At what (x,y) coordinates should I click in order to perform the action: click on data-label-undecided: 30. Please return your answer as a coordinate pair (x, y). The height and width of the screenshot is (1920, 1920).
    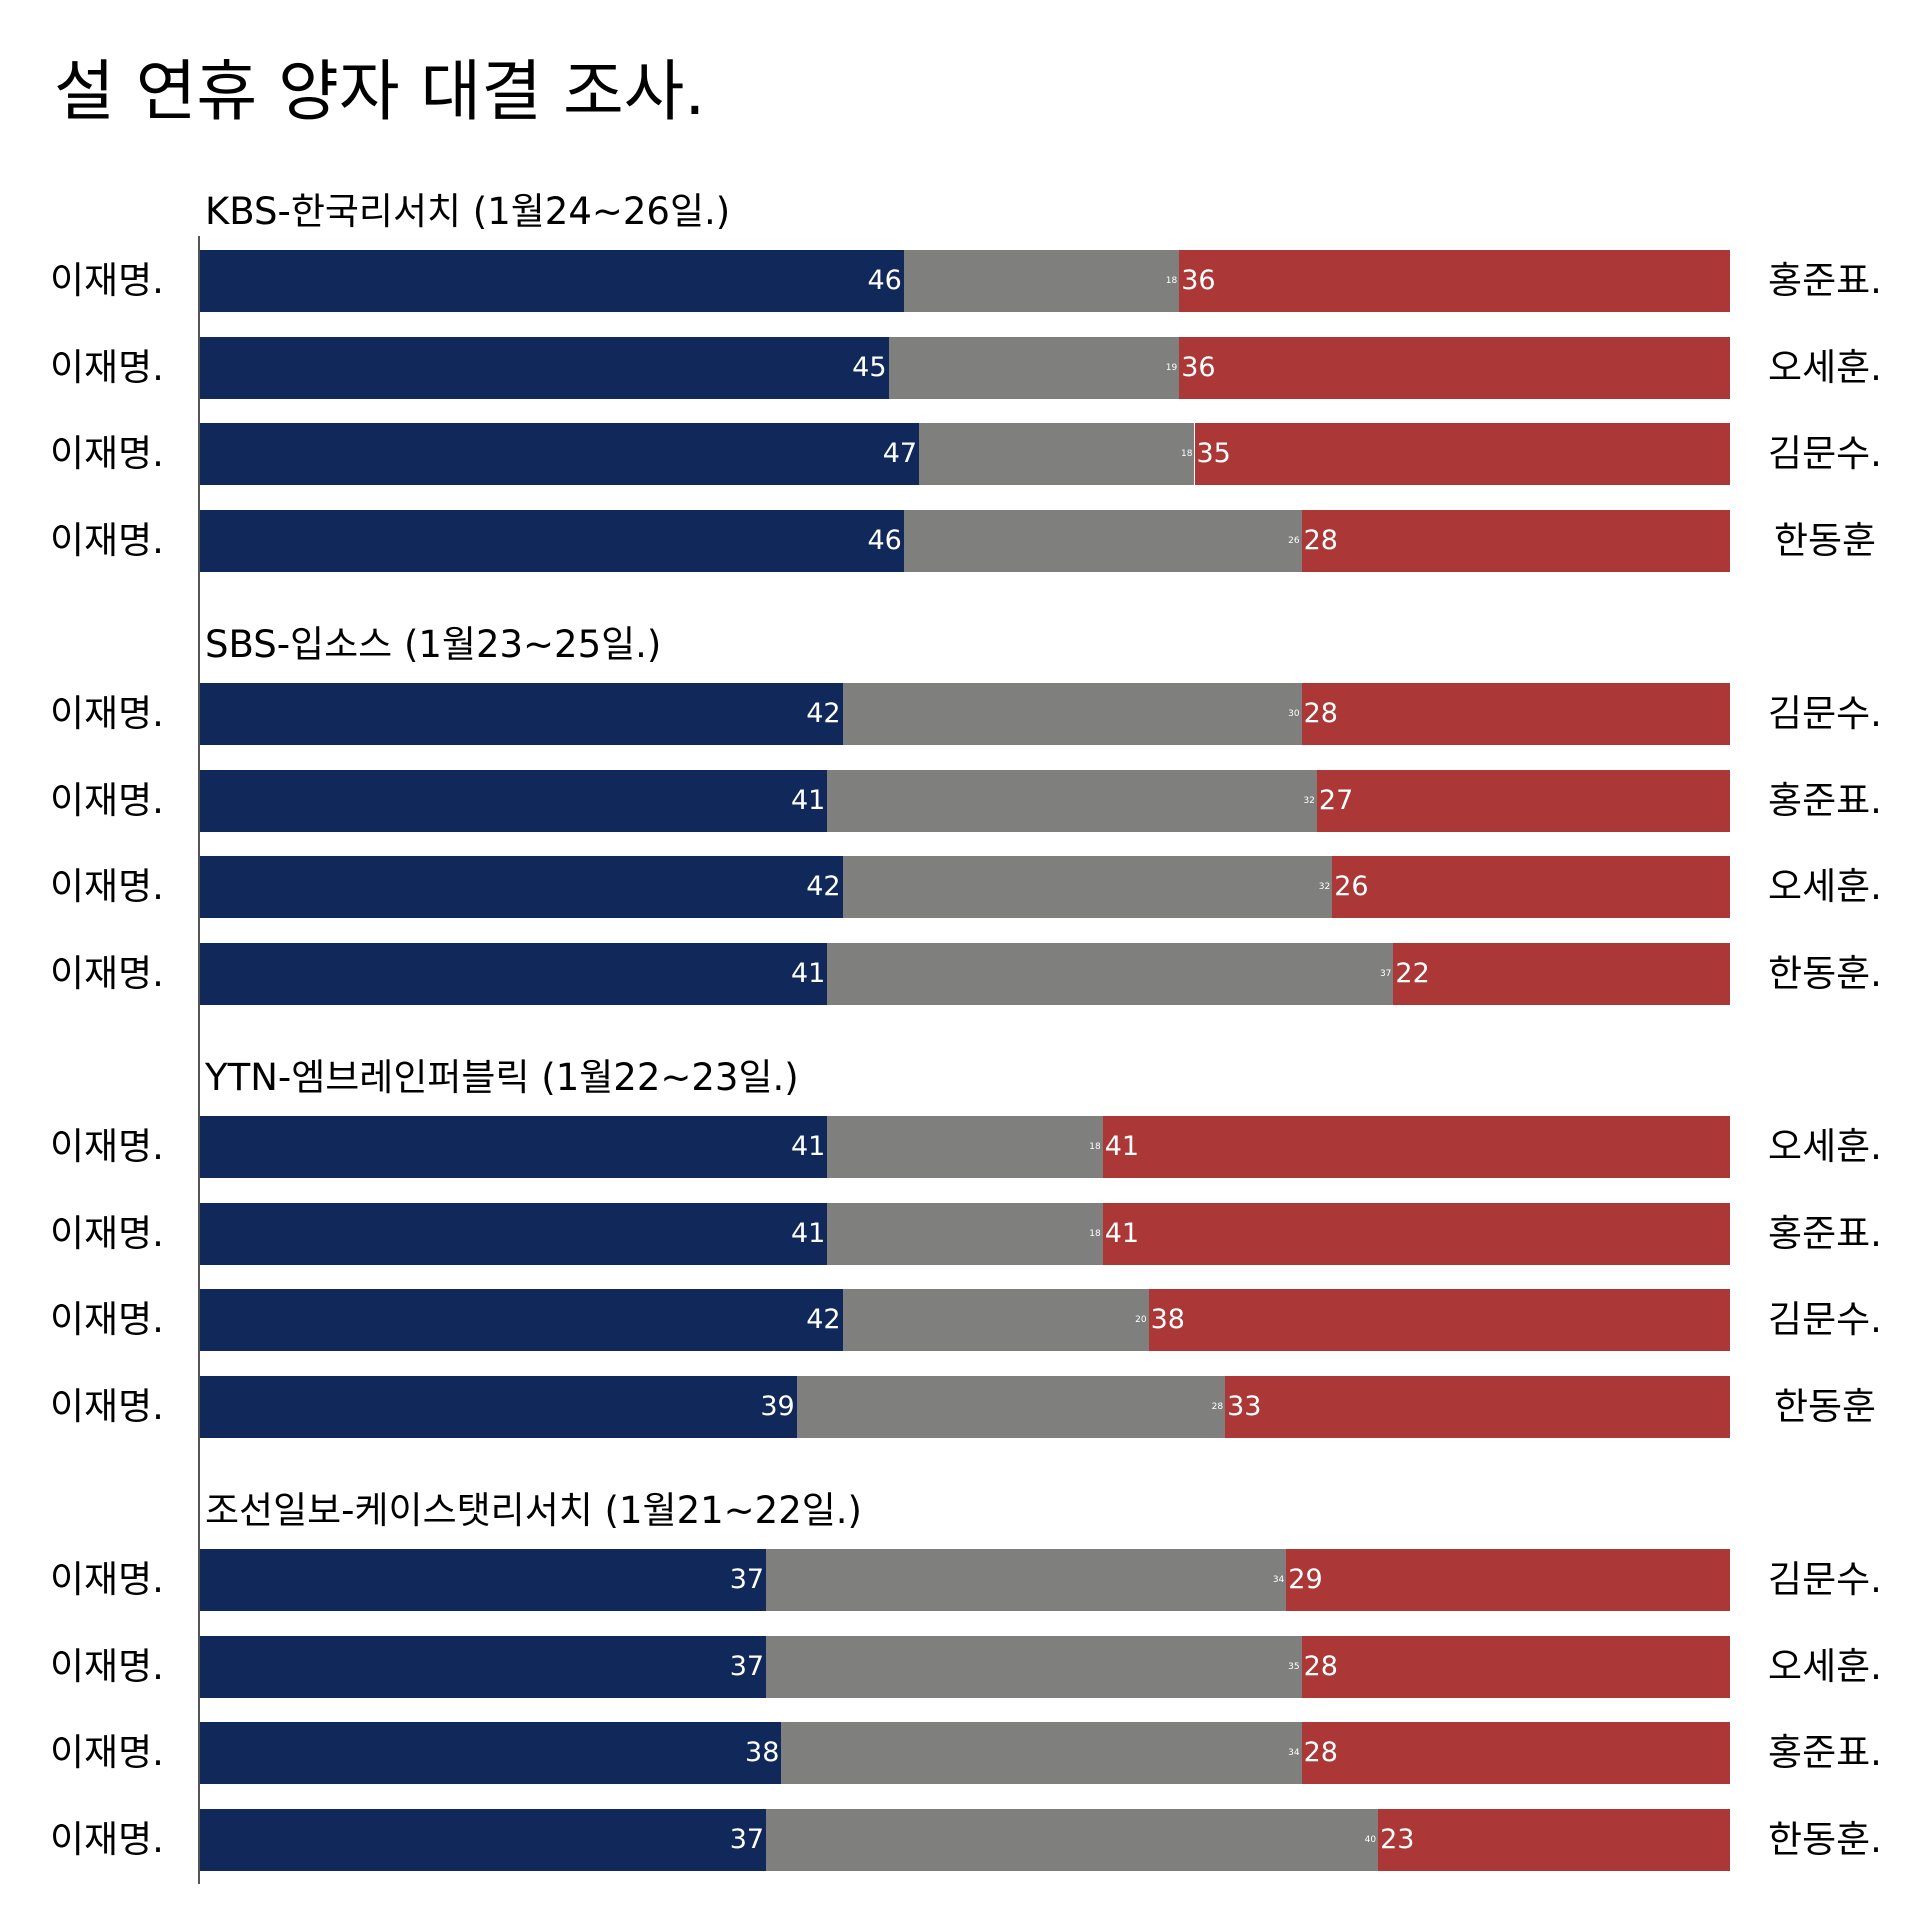
    Looking at the image, I should click on (1294, 714).